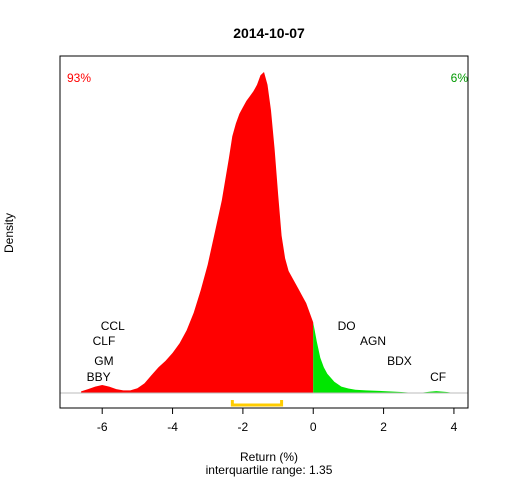  Describe the element at coordinates (172, 427) in the screenshot. I see `x-tick-label: -4` at that location.